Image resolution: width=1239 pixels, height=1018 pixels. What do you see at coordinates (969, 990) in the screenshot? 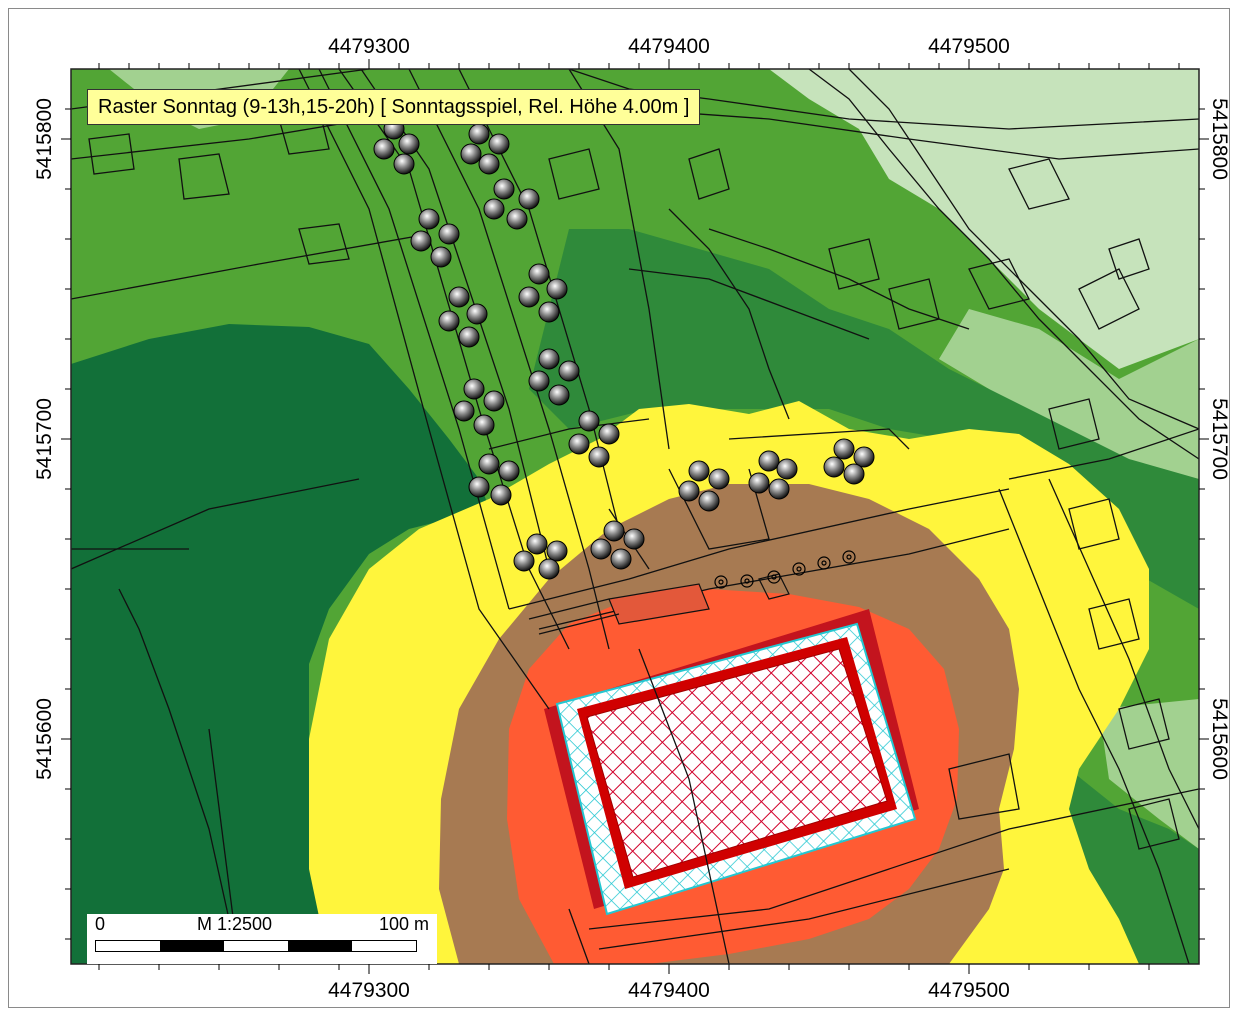
I see `x-tick-bottom-3: 4479500` at bounding box center [969, 990].